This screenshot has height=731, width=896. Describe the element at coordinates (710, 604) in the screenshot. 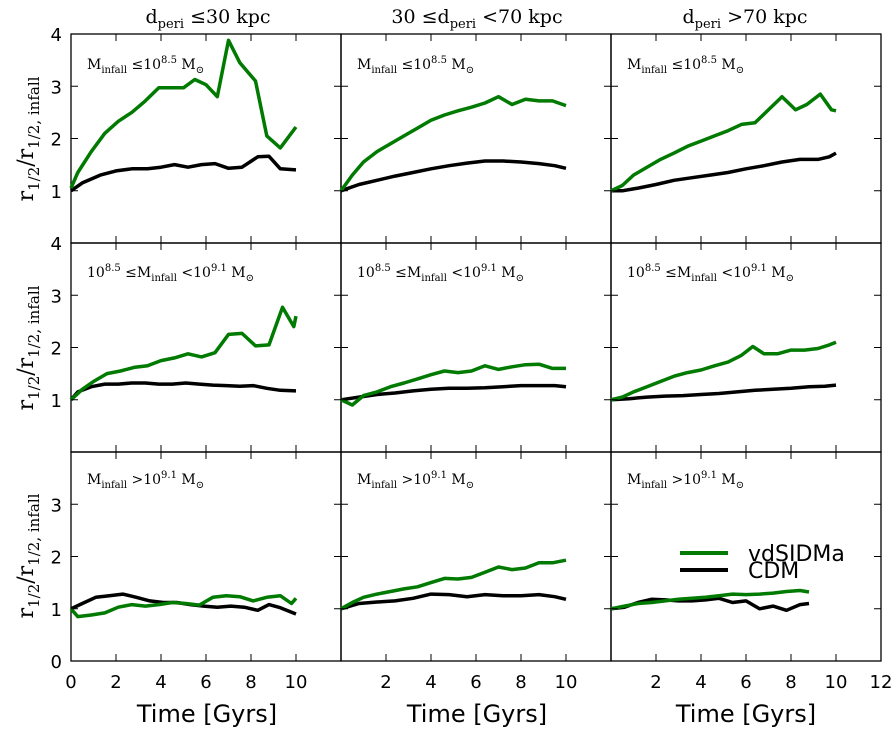

I see `series-line-cdm-r3c3` at that location.